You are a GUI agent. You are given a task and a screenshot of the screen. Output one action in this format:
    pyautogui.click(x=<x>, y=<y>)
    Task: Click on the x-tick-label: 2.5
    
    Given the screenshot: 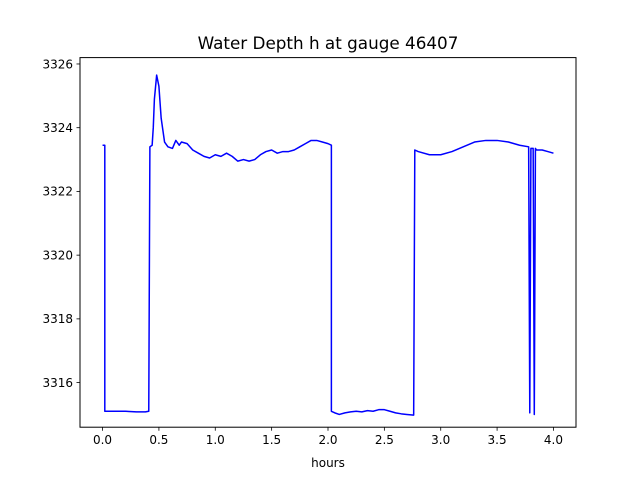 What is the action you would take?
    pyautogui.click(x=384, y=440)
    